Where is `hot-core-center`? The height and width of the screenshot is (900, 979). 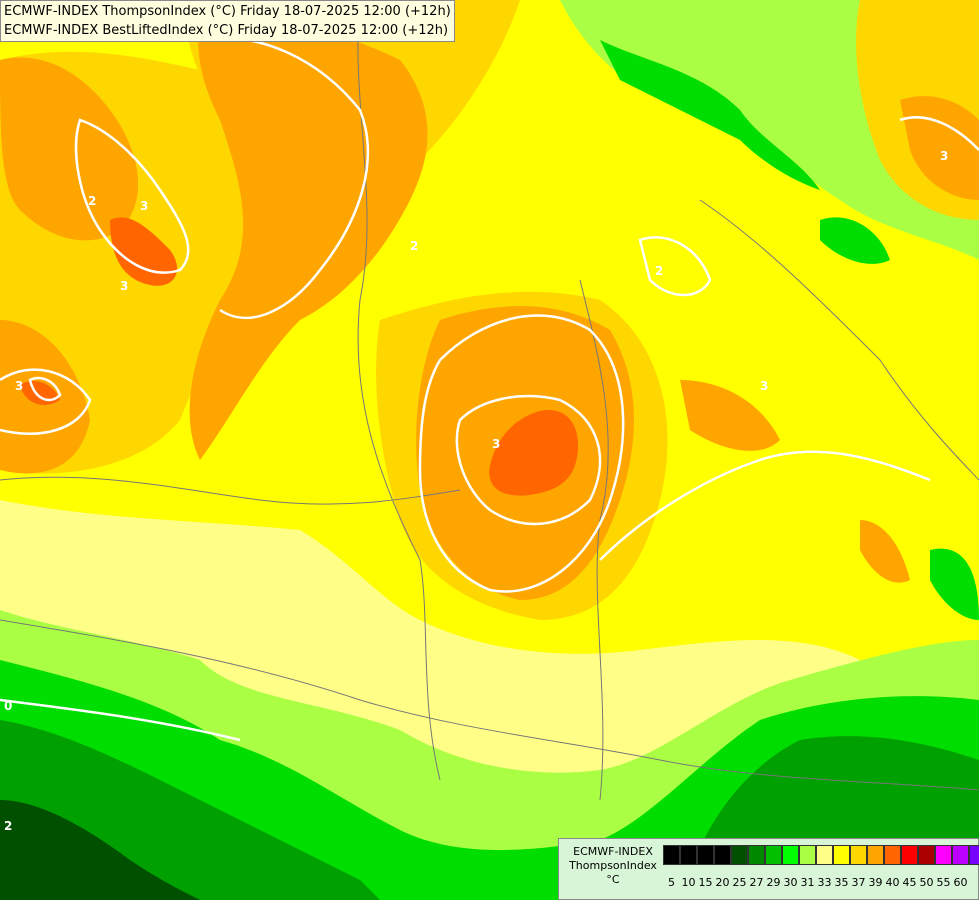 hot-core-center is located at coordinates (534, 453).